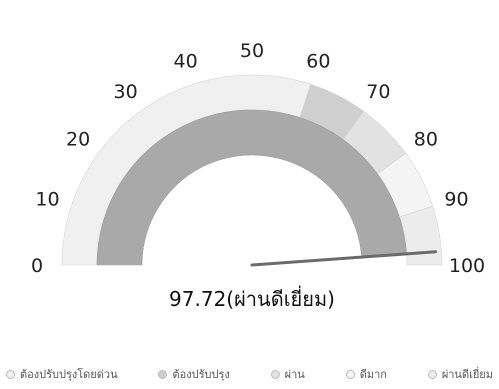  Describe the element at coordinates (467, 374) in the screenshot. I see `legend-item-label: ผ่านดีเยี่ยม` at that location.